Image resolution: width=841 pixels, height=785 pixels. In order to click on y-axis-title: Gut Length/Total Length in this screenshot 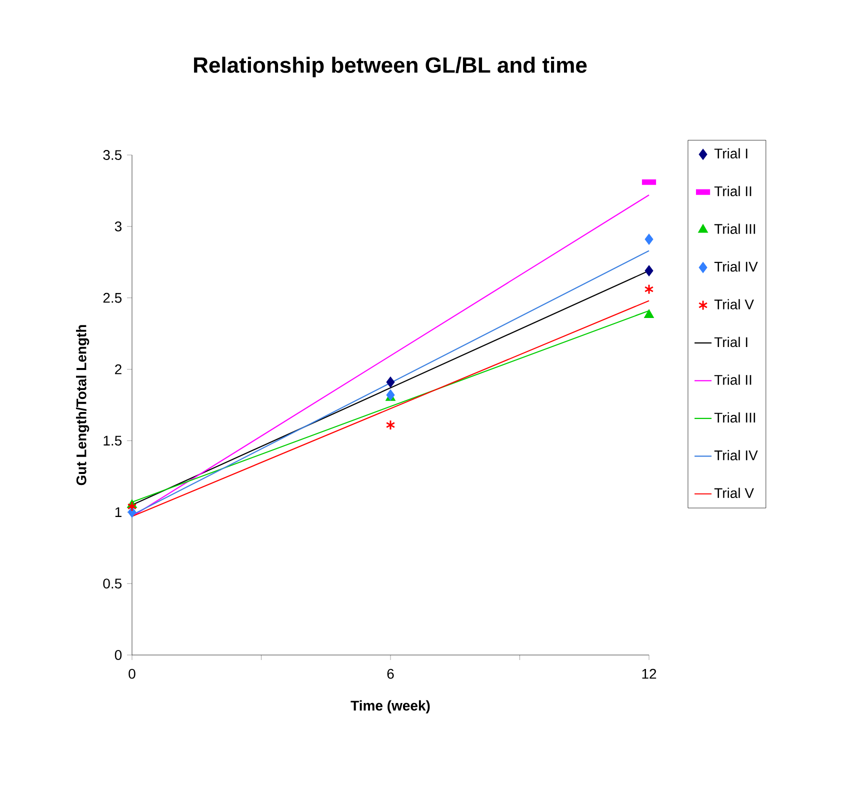, I will do `click(83, 405)`.